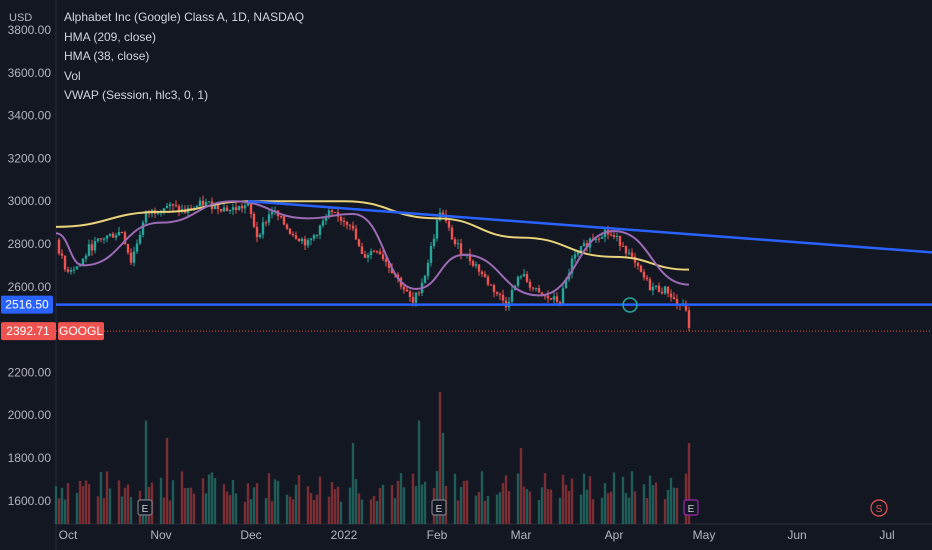 This screenshot has height=550, width=932. What do you see at coordinates (136, 95) in the screenshot?
I see `legend-vwap: VWAP (Session, hlc3, 0, 1)` at bounding box center [136, 95].